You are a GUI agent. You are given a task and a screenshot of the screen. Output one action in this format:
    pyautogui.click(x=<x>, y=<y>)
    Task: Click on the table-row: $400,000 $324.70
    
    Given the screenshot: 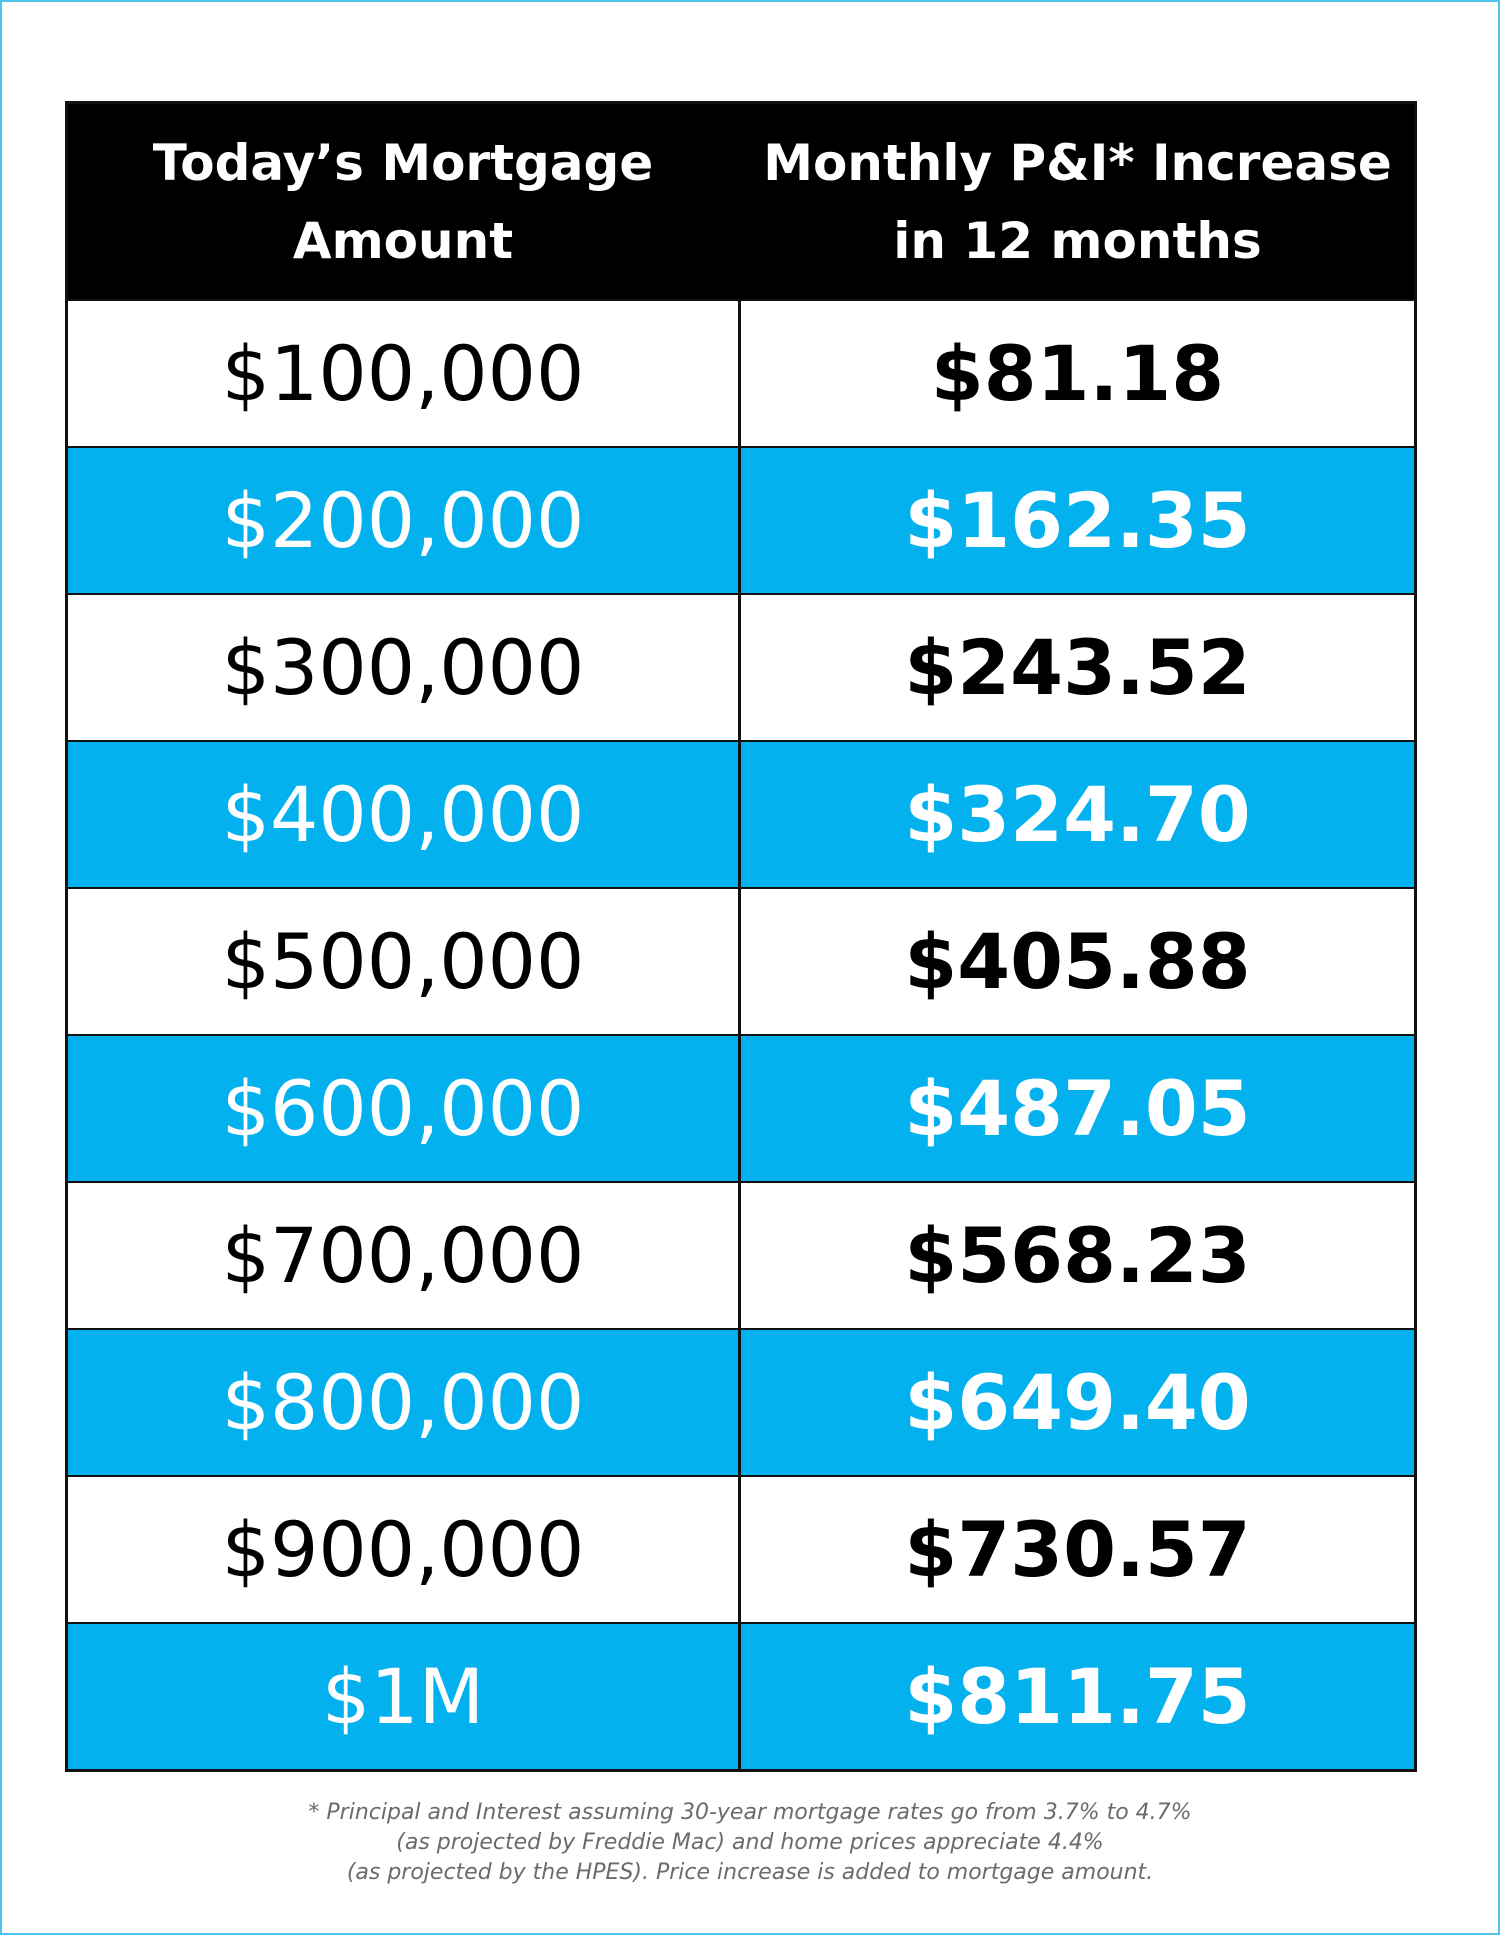 What is the action you would take?
    pyautogui.click(x=741, y=813)
    